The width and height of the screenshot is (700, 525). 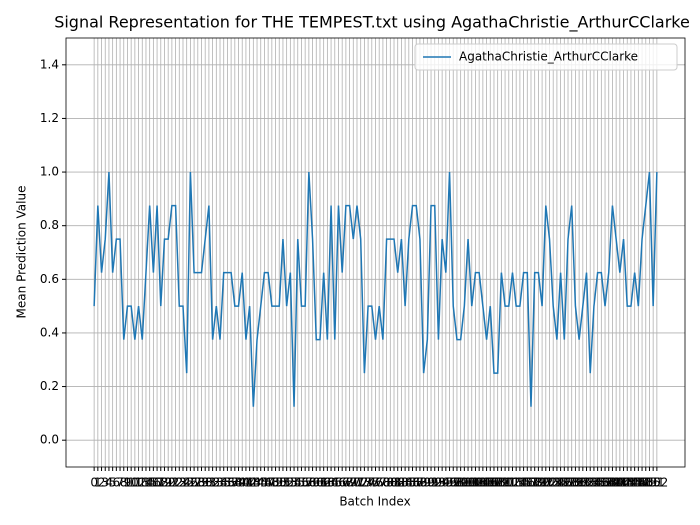 I want to click on x-tick-label: 97, so click(x=453, y=483).